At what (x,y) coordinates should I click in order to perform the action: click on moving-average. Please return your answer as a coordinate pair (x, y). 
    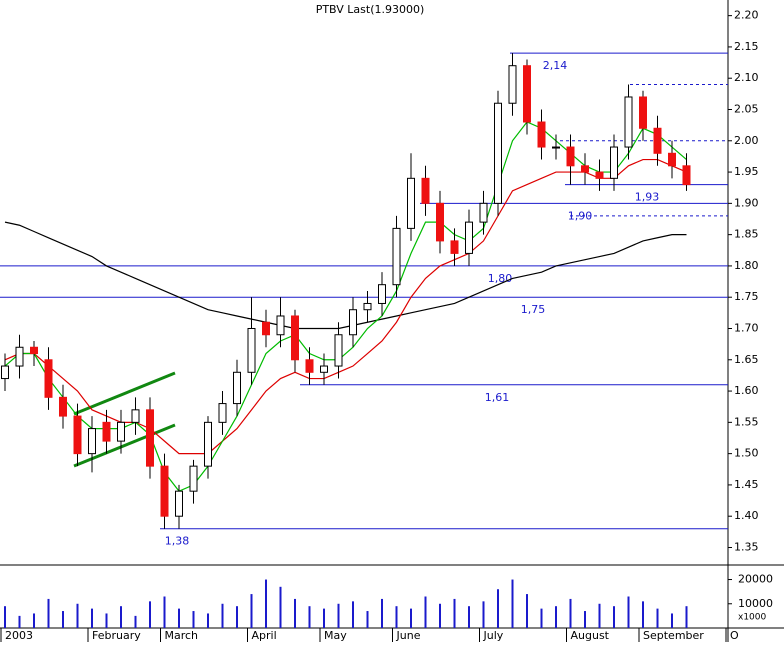
    Looking at the image, I should click on (345, 275).